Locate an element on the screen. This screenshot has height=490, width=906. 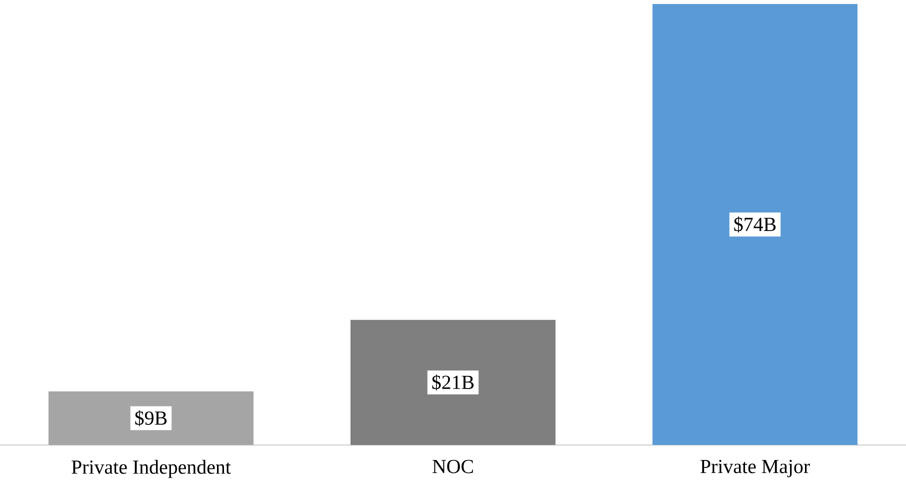
x-tick-label: NOC is located at coordinates (452, 467).